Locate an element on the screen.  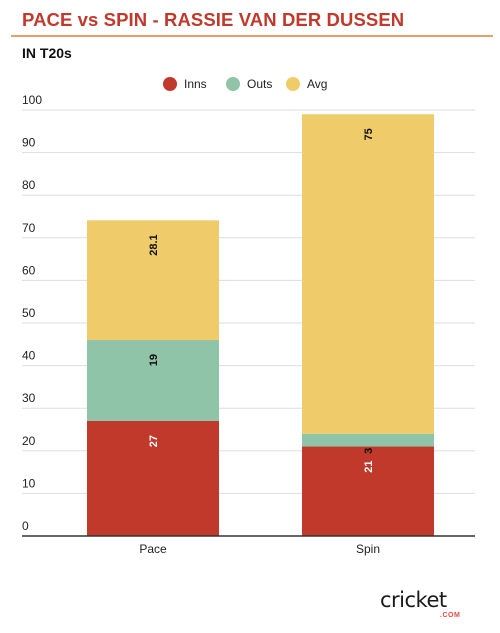
y-axis: 0 10 20 30 40 50 60 70 80 90 100 is located at coordinates (32, 313).